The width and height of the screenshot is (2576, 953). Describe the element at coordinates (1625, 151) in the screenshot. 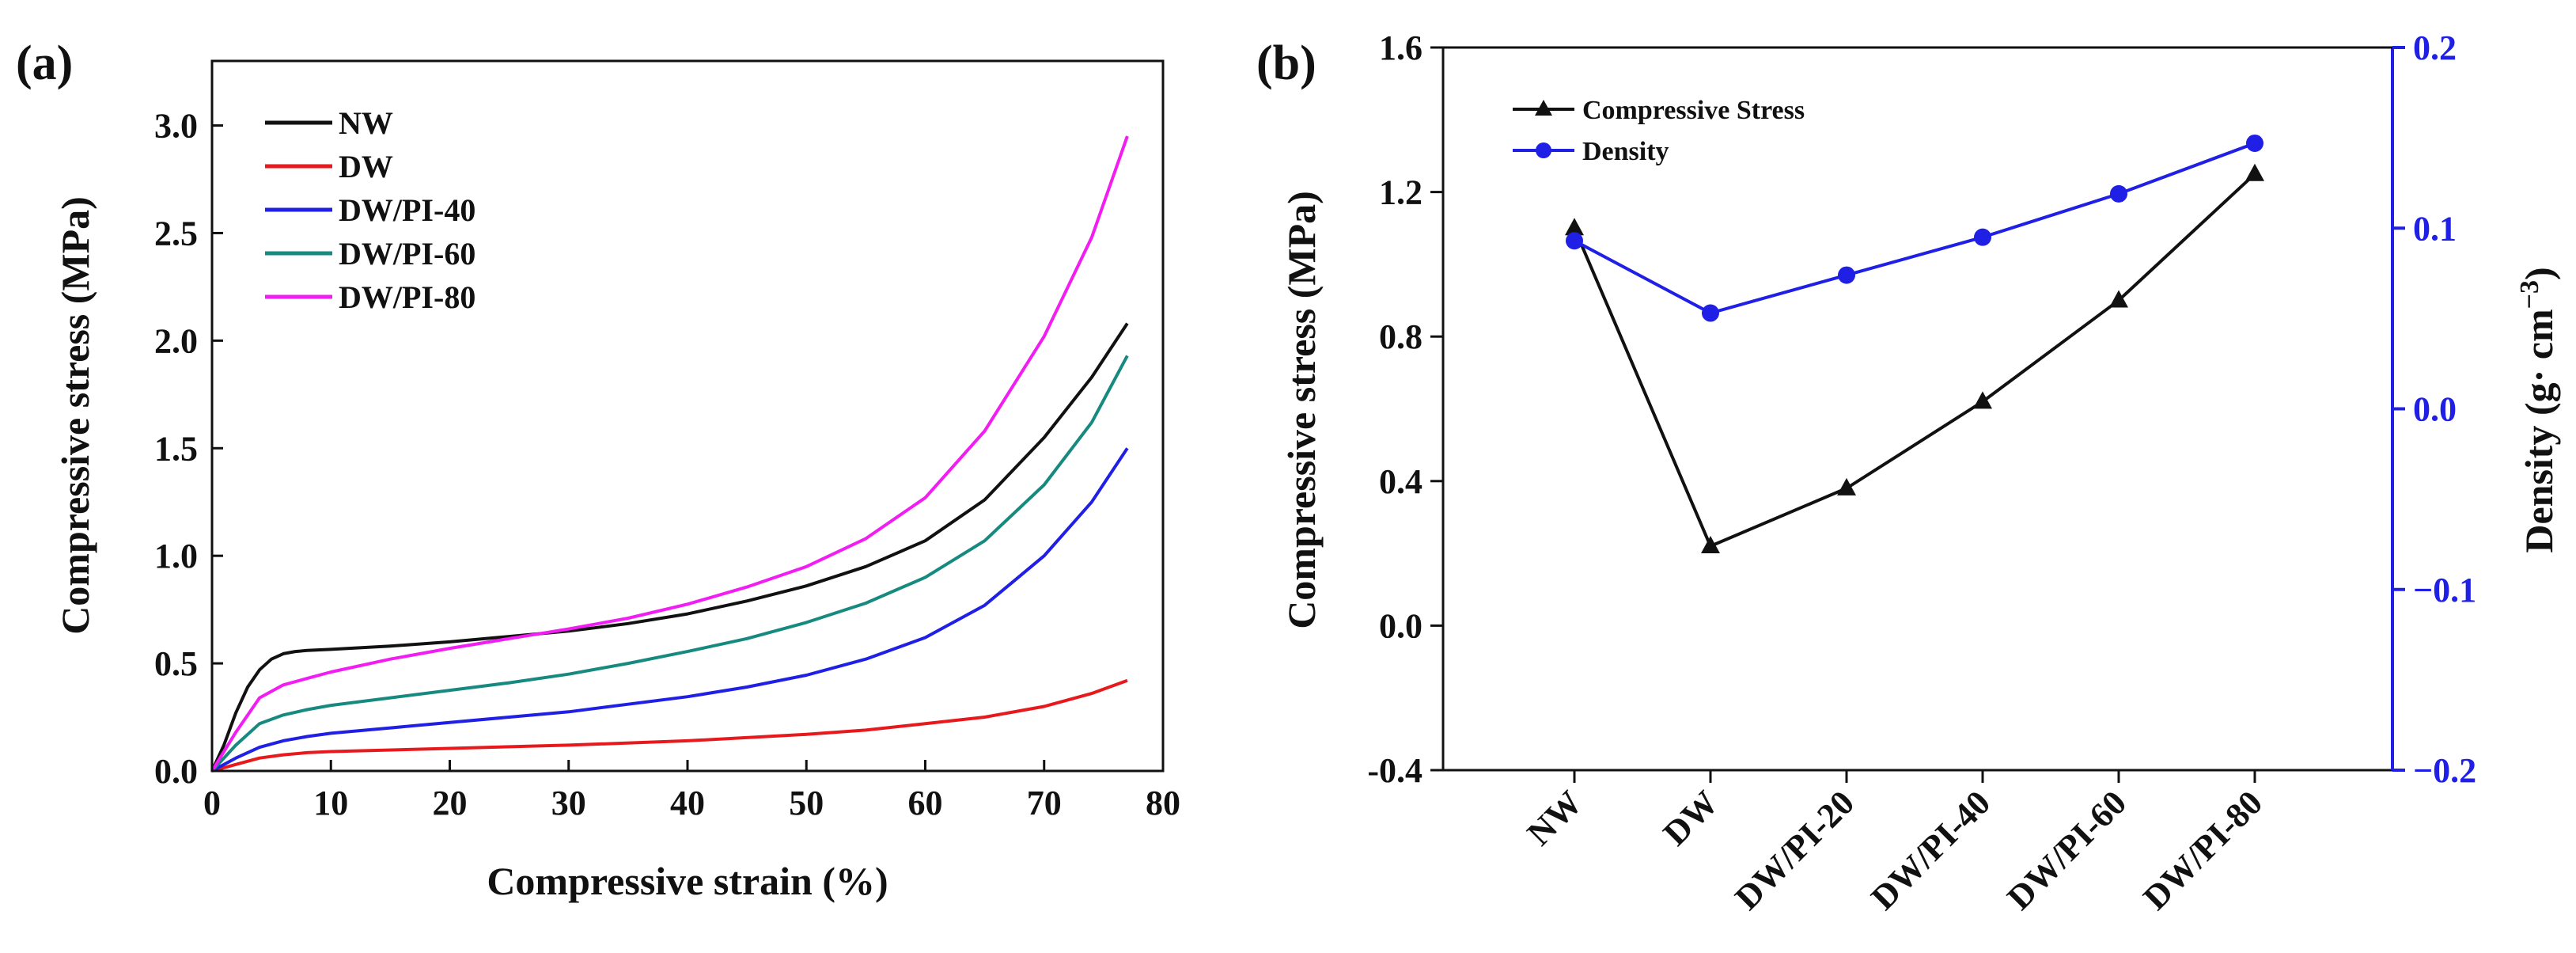

I see `legend-label-density: Density` at that location.